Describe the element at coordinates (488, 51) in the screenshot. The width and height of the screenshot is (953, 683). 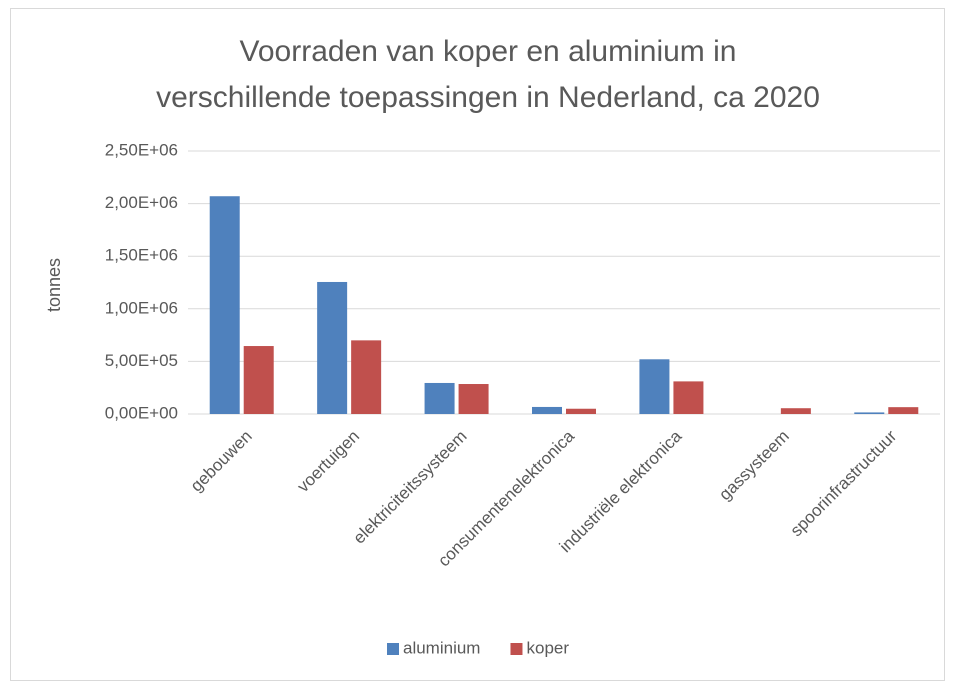
I see `chart-title: Voorraden van koper en aluminium in` at that location.